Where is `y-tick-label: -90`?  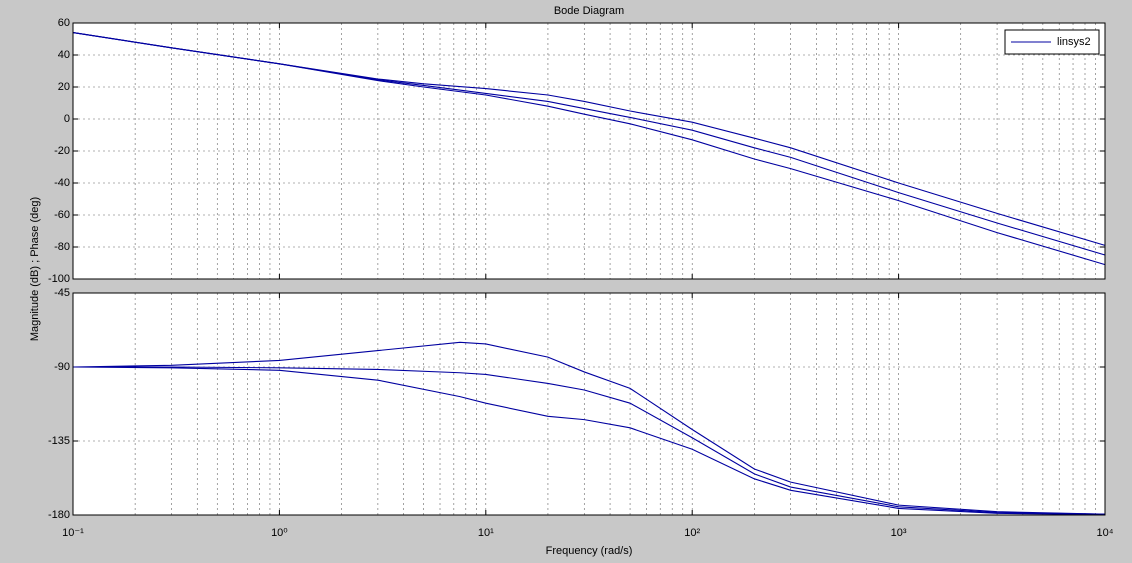
y-tick-label: -90 is located at coordinates (62, 367).